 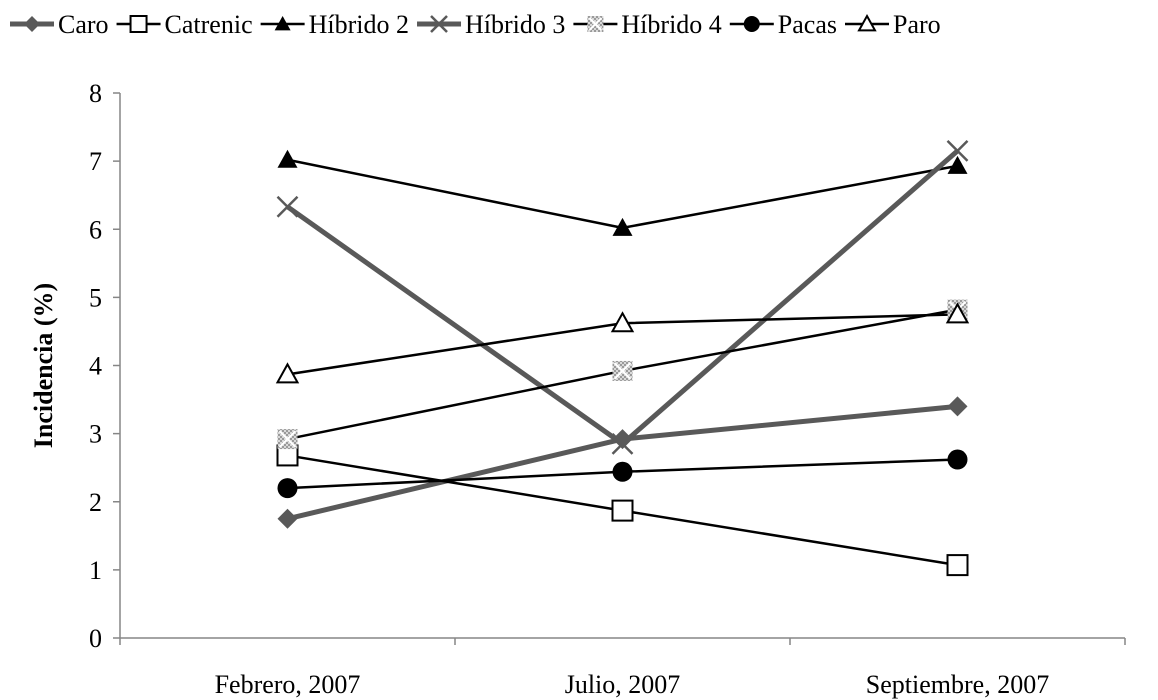 I want to click on legend-item-pacas: Pacas, so click(x=783, y=24).